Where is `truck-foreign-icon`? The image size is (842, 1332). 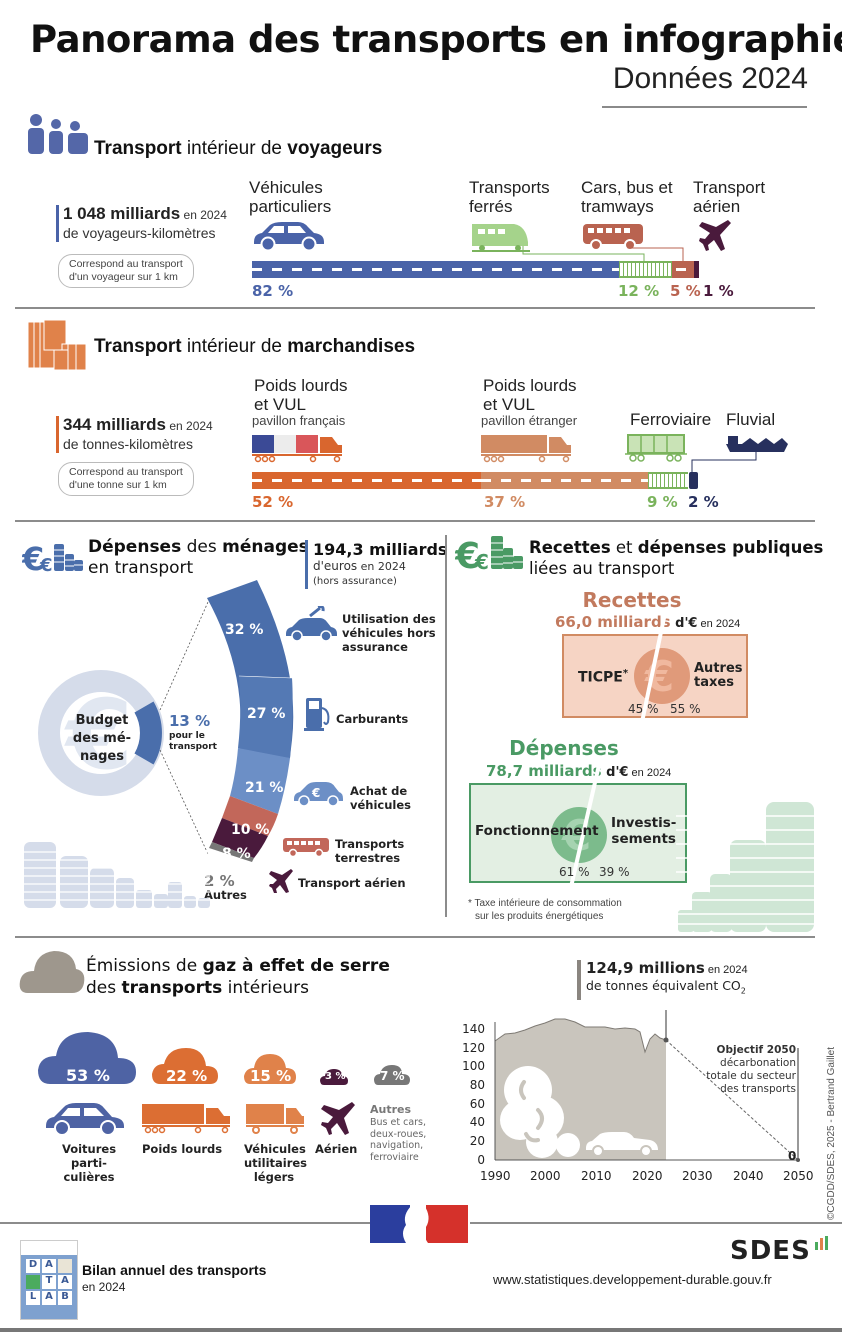
truck-foreign-icon is located at coordinates (526, 449).